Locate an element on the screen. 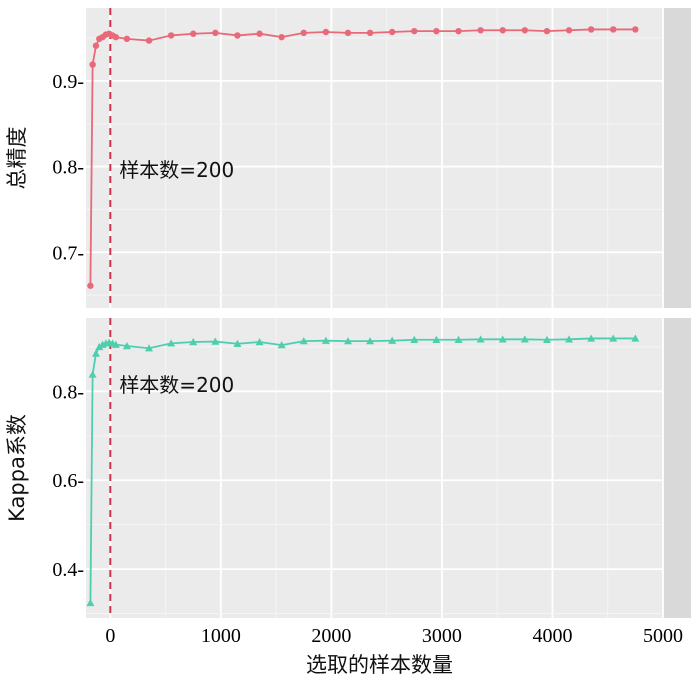 The height and width of the screenshot is (680, 700). x-tick-label: 3000 is located at coordinates (442, 636).